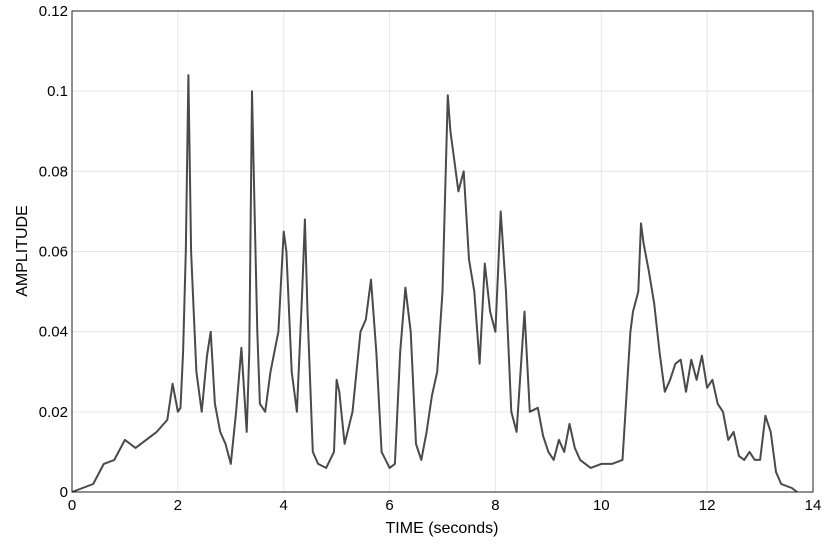 The width and height of the screenshot is (822, 546). What do you see at coordinates (53, 332) in the screenshot?
I see `y-tick-label: 0.04` at bounding box center [53, 332].